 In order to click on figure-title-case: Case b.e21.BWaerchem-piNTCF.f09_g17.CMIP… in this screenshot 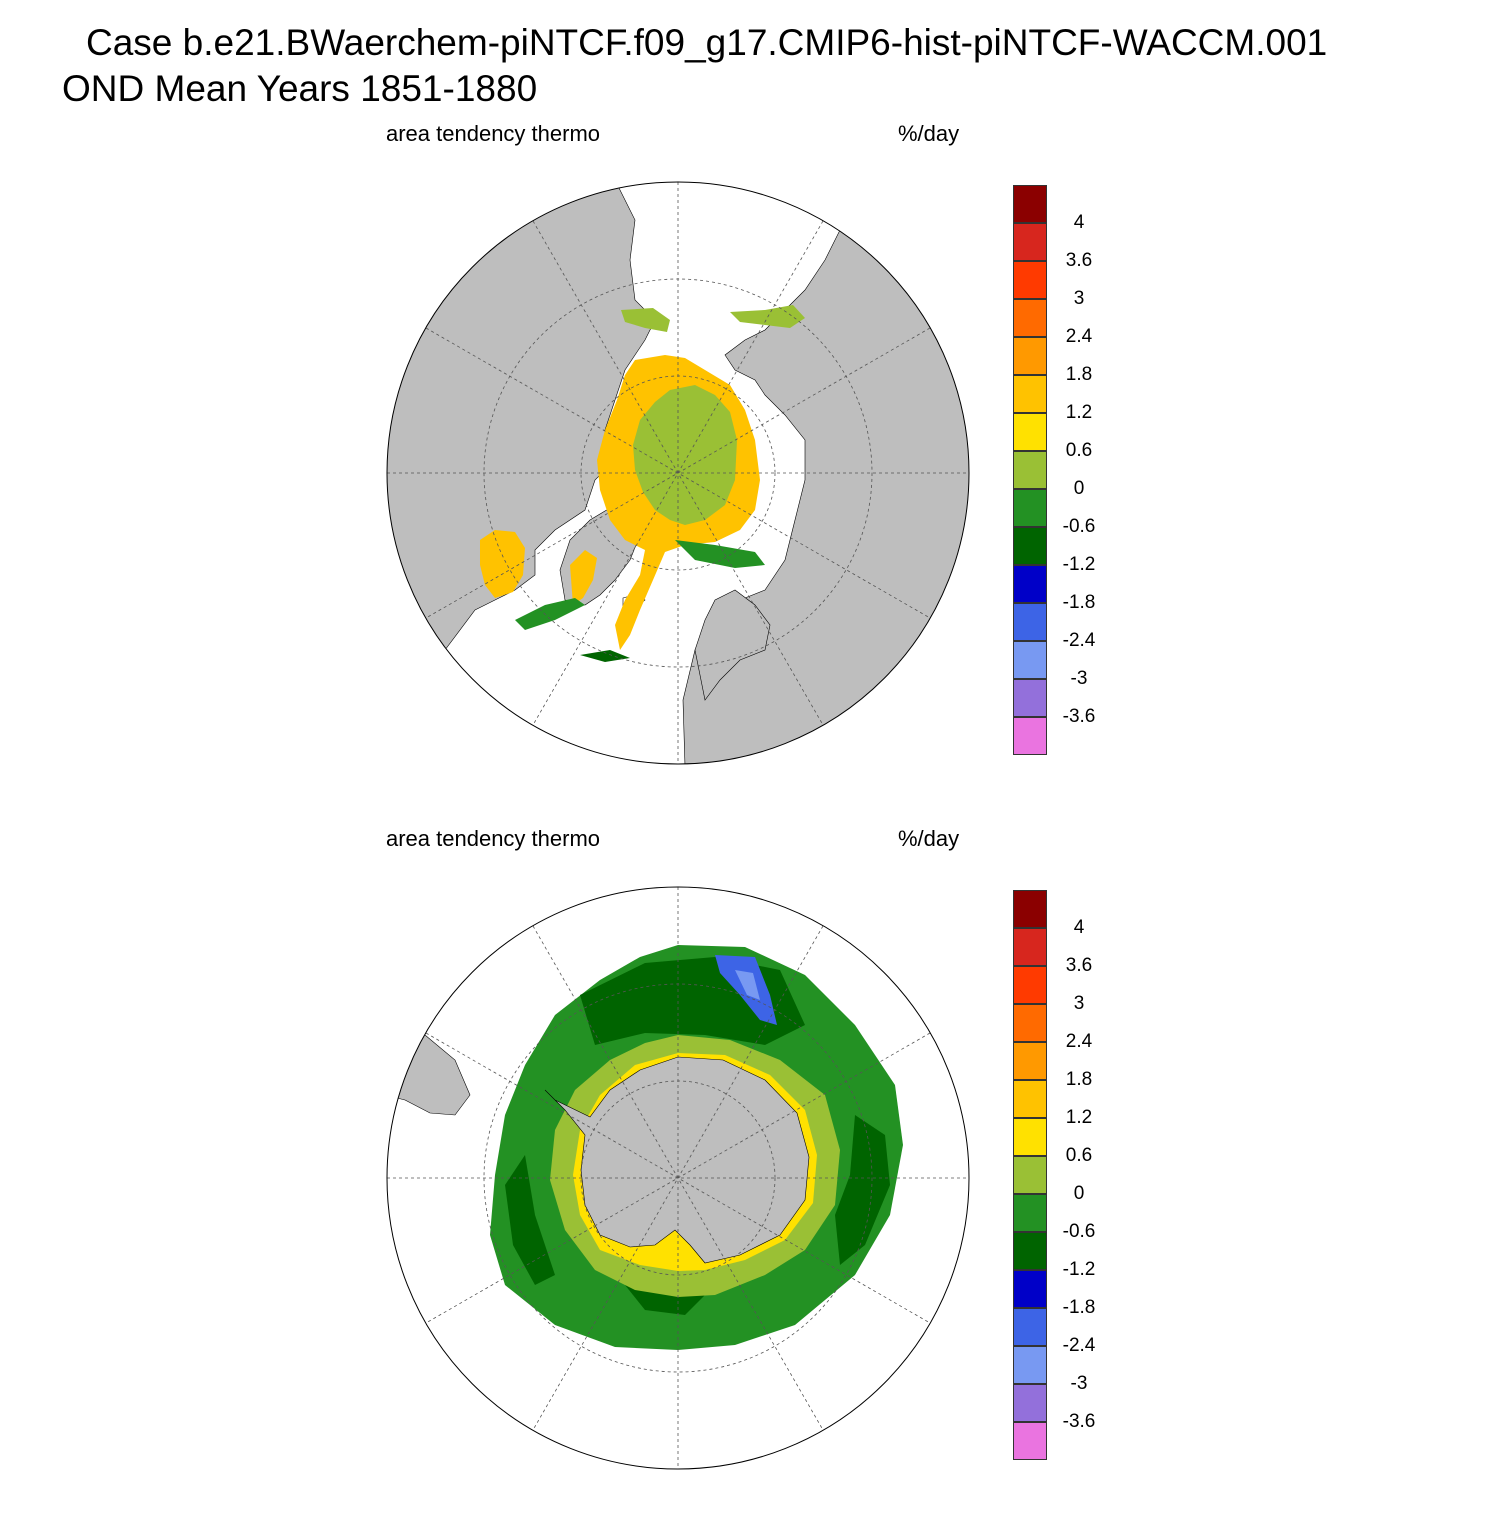, I will do `click(707, 42)`.